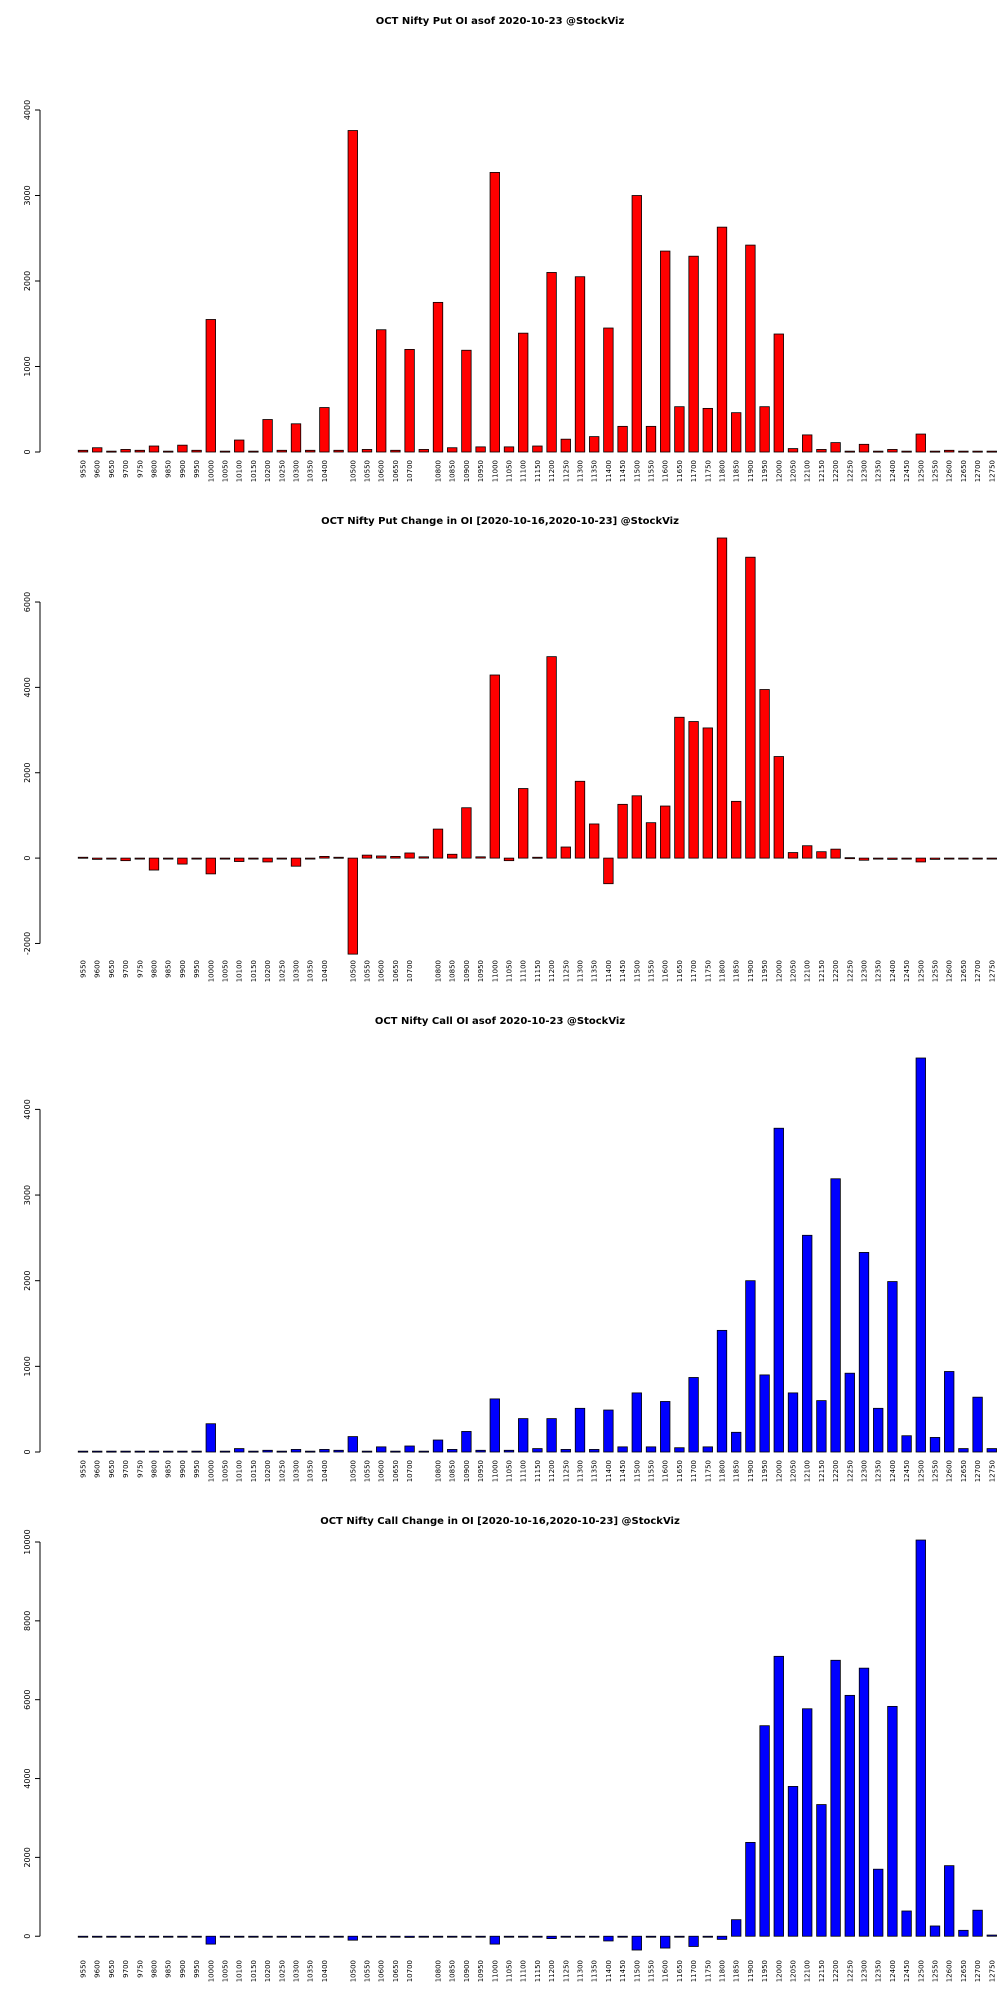  What do you see at coordinates (325, 971) in the screenshot?
I see `x-tick-label: 10400` at bounding box center [325, 971].